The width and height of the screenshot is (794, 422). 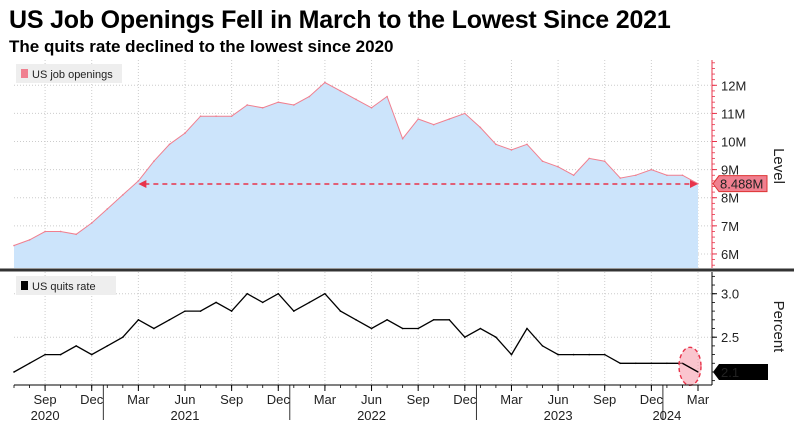 I want to click on quits-y-tick-label: 2.5, so click(x=730, y=337).